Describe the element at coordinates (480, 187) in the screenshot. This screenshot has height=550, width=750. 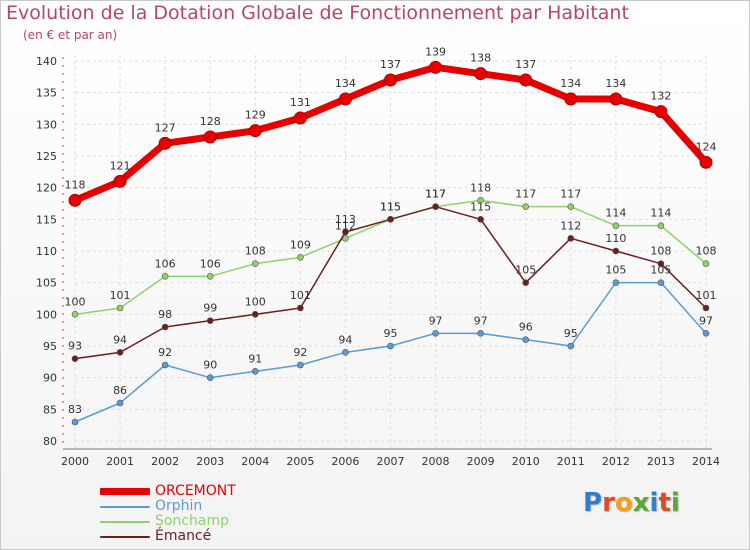
I see `data-label: 118` at that location.